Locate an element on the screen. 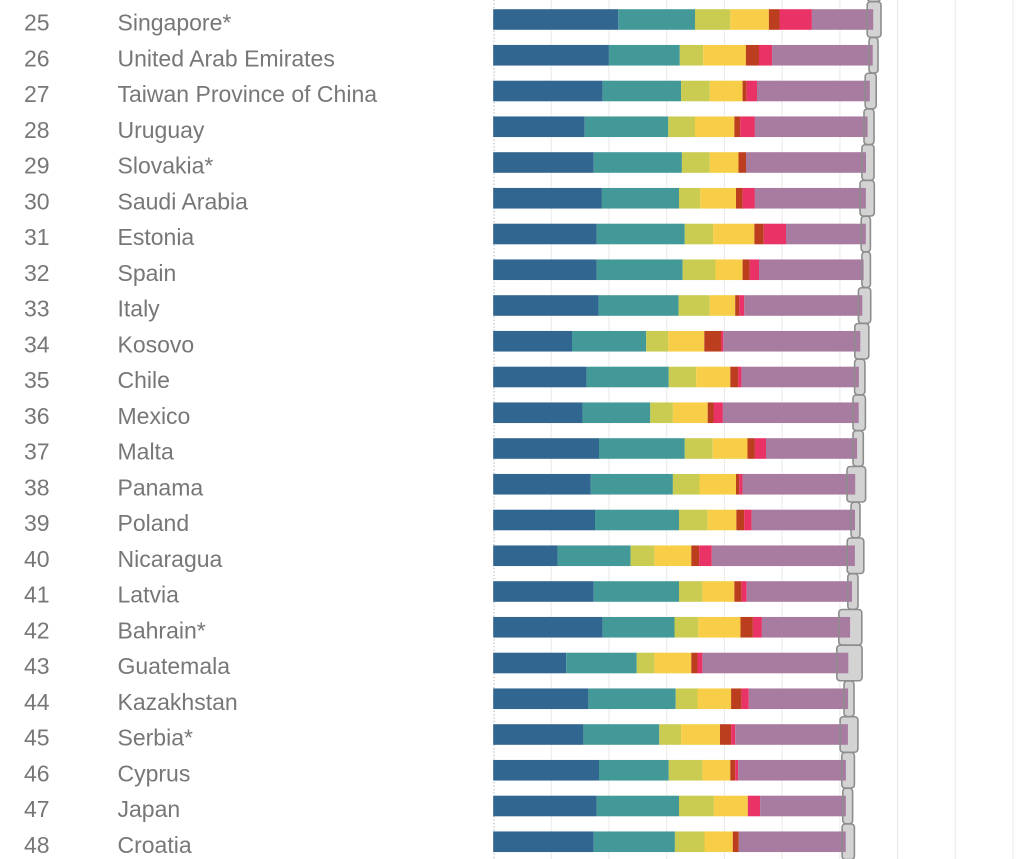 This screenshot has height=859, width=1024. svg-text: 44 is located at coordinates (37, 702).